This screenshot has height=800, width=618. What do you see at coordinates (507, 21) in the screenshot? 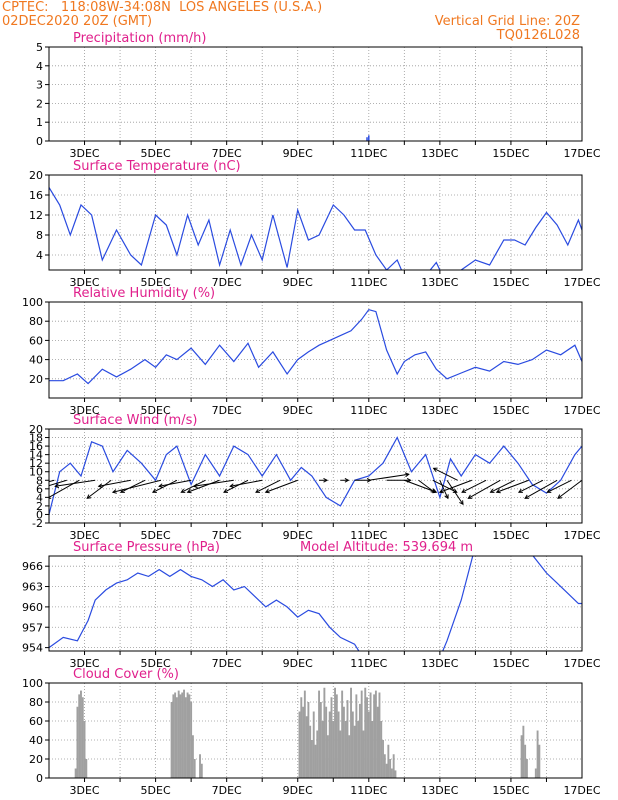
I see `header-grid-note: Vertical Grid Line: 20Z` at bounding box center [507, 21].